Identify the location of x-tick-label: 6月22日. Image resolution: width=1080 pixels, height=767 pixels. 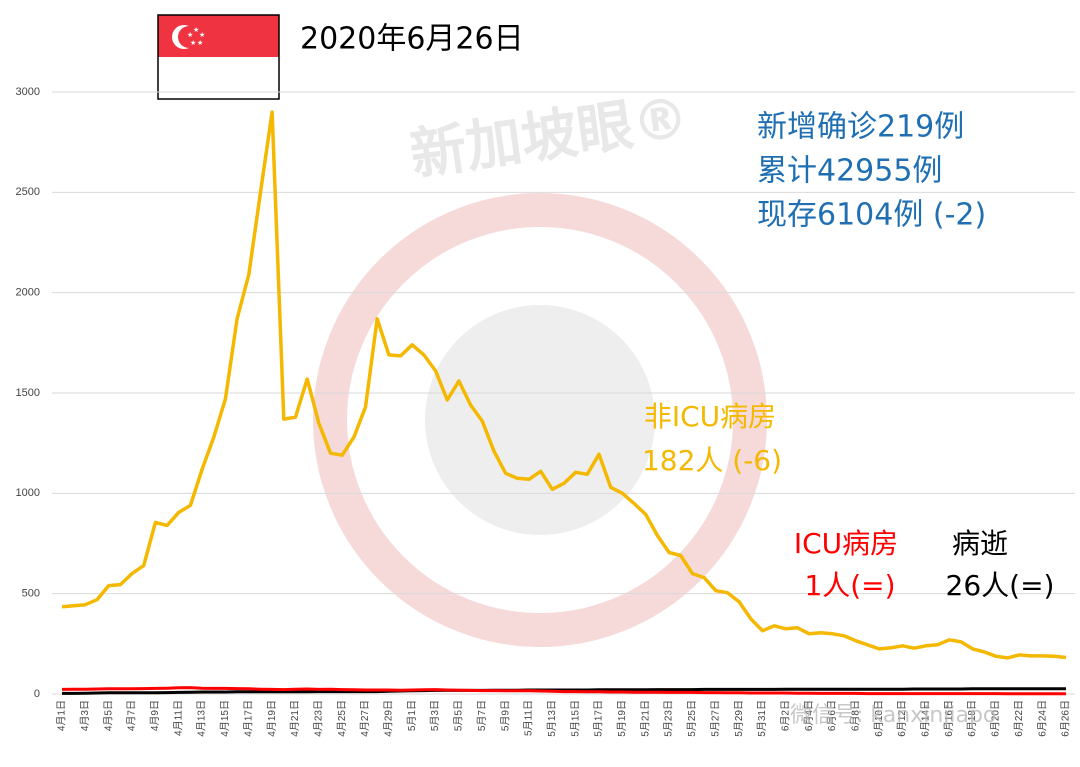
(1019, 718).